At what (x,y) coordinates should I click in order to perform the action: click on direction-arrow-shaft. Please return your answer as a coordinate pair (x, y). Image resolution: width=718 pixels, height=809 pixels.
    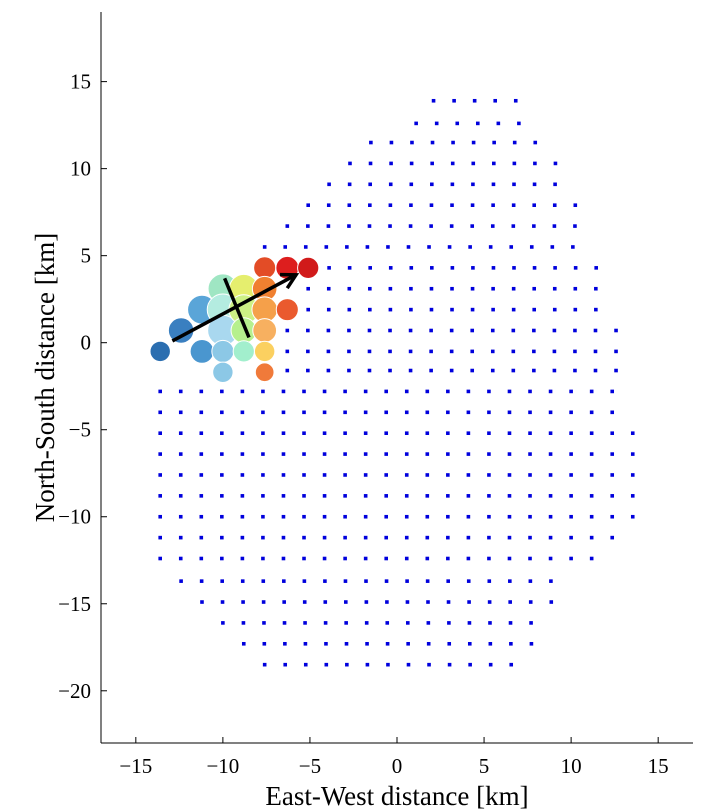
    Looking at the image, I should click on (234, 308).